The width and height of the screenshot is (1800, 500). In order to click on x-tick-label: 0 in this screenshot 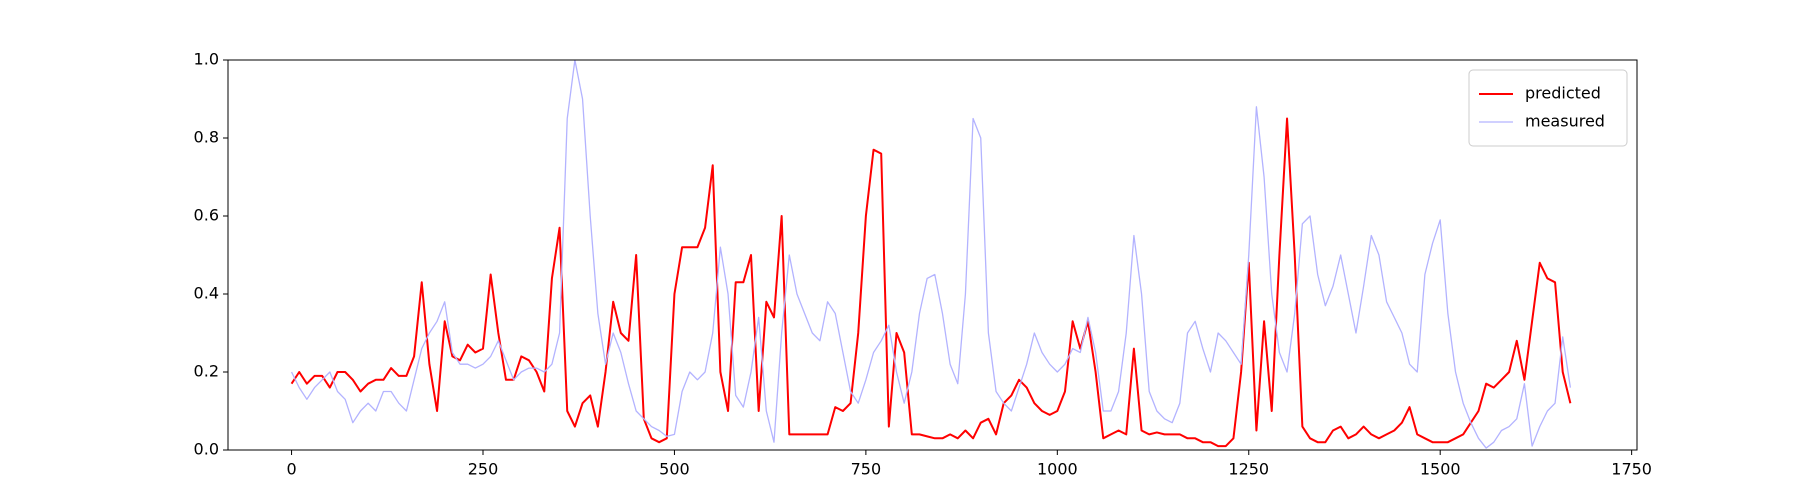, I will do `click(291, 469)`.